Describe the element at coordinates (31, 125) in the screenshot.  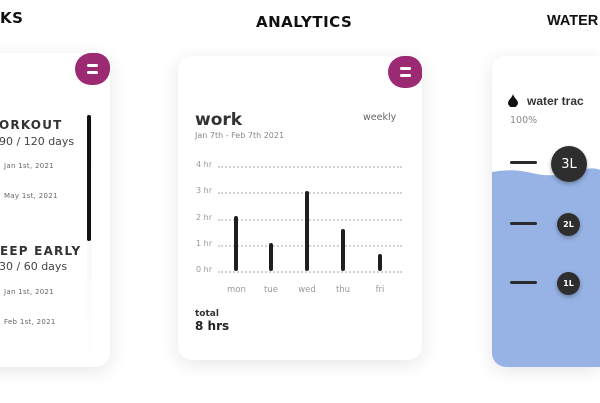
I see `task-title: ORKOUT` at that location.